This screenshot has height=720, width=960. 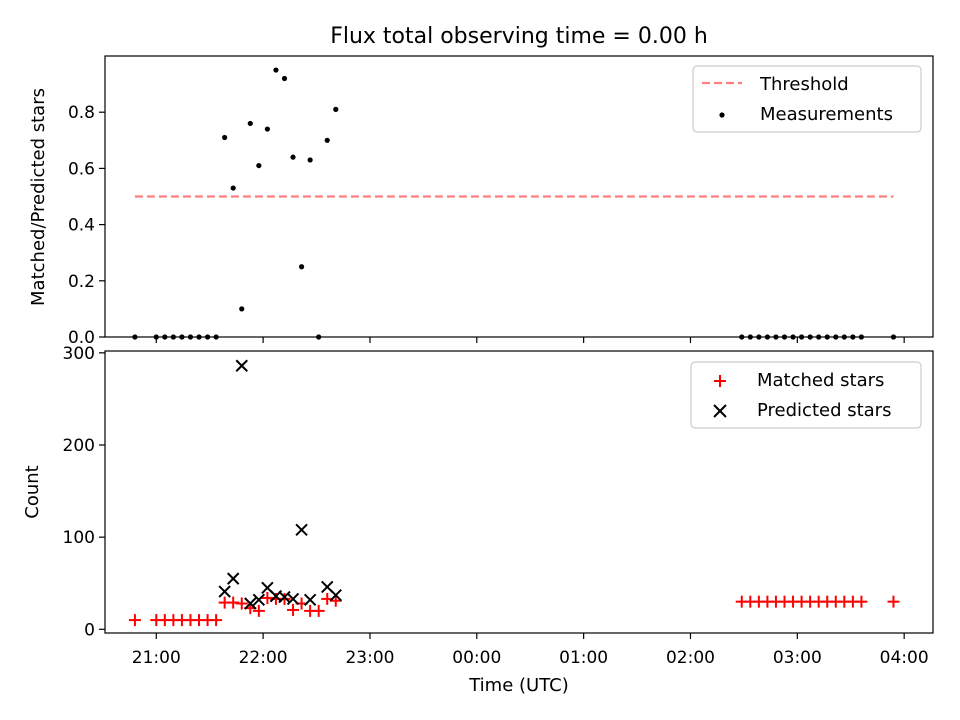 I want to click on x-tick-label: 02:00, so click(x=690, y=658).